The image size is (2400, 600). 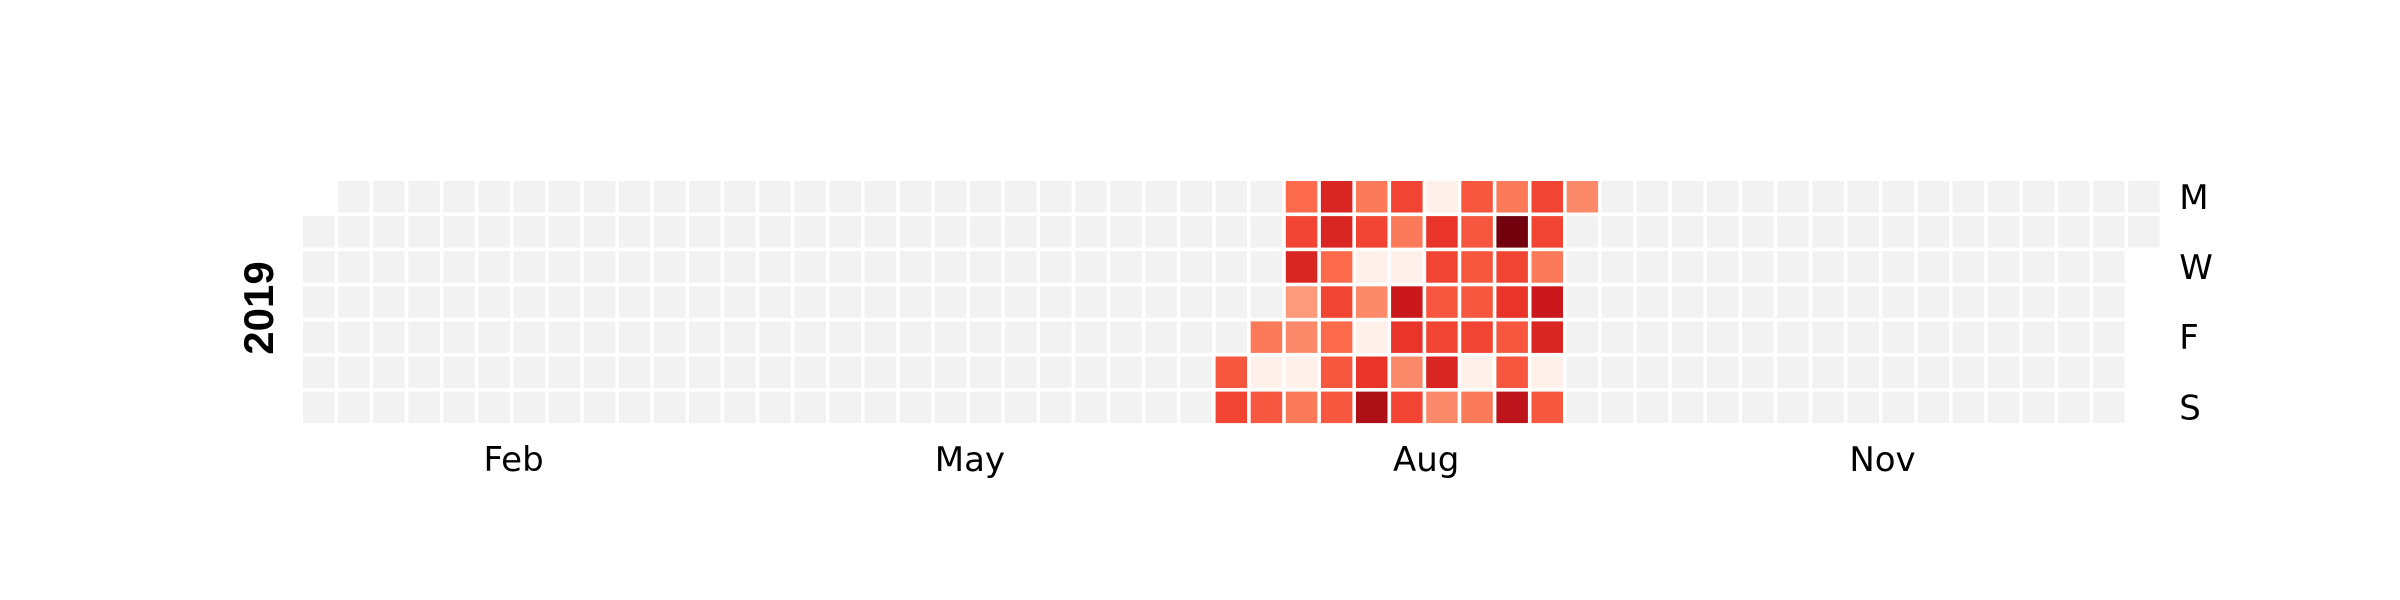 I want to click on weekday-label-s: S, so click(x=2190, y=408).